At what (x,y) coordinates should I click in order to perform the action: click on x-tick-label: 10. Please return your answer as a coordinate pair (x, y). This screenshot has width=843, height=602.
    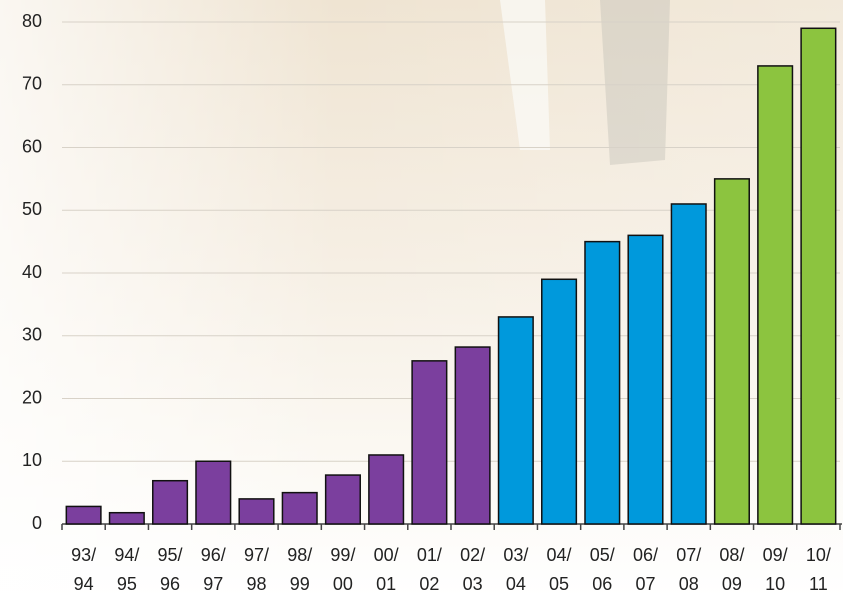
    Looking at the image, I should click on (775, 584).